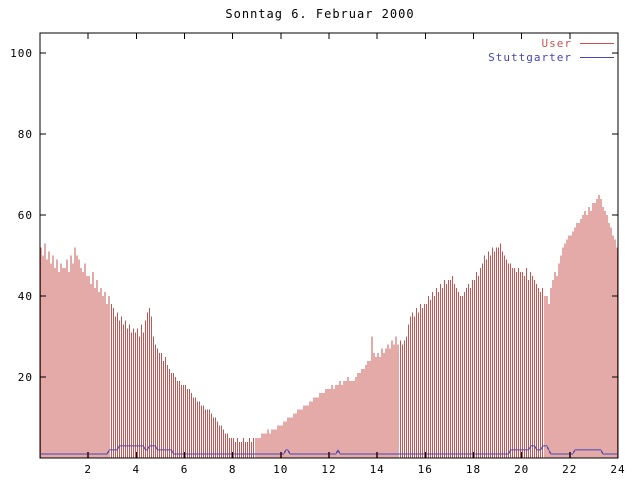 The height and width of the screenshot is (480, 640). What do you see at coordinates (569, 469) in the screenshot?
I see `svg-text: 22` at bounding box center [569, 469].